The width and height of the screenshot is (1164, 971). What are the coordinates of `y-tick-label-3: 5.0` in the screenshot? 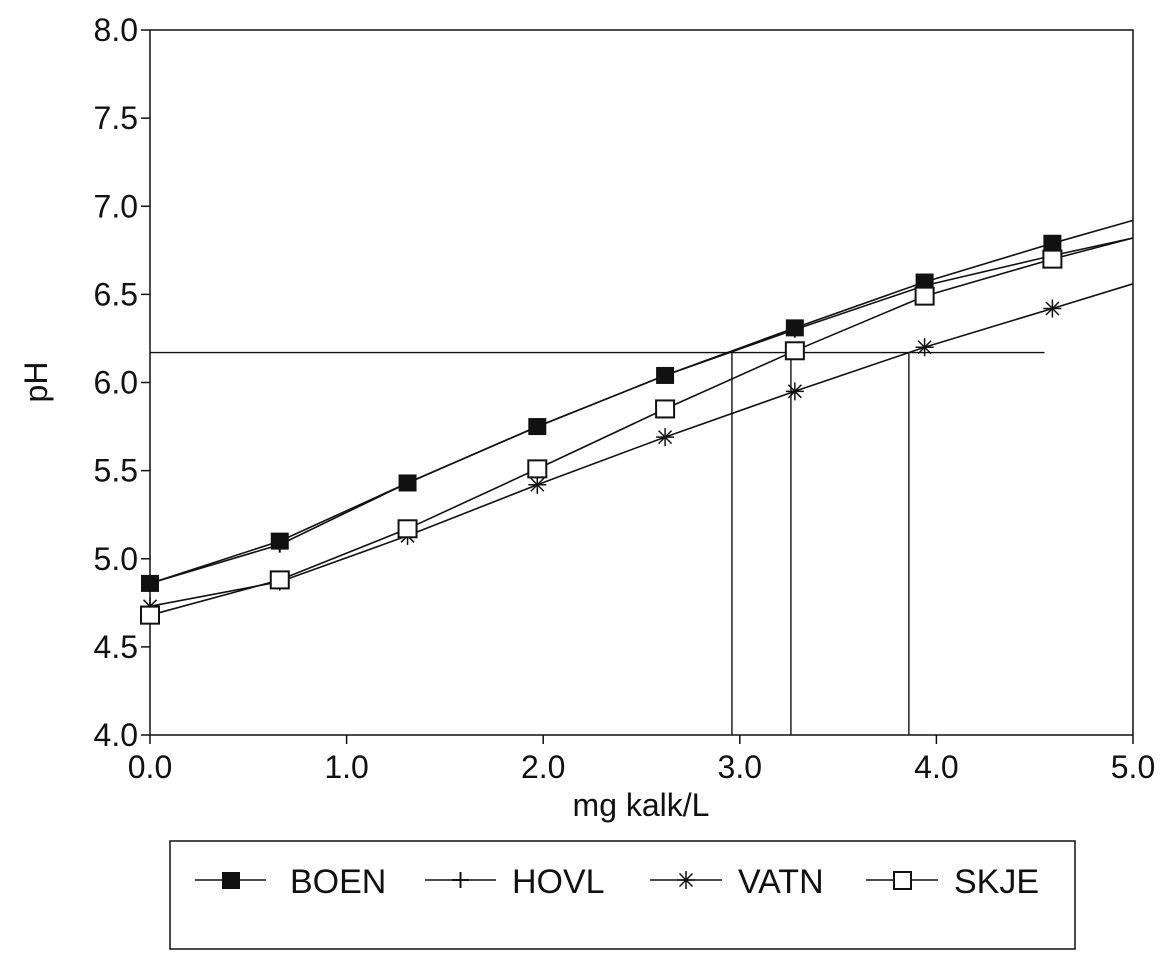 It's located at (116, 559).